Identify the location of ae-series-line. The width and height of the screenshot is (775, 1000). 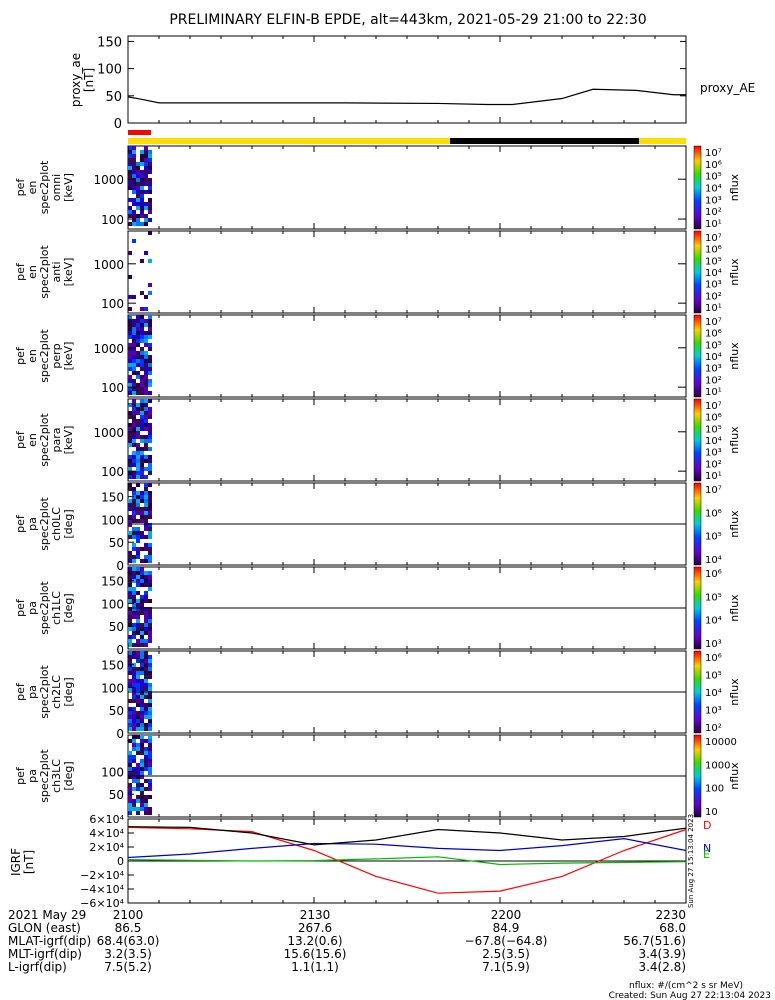
(406, 97).